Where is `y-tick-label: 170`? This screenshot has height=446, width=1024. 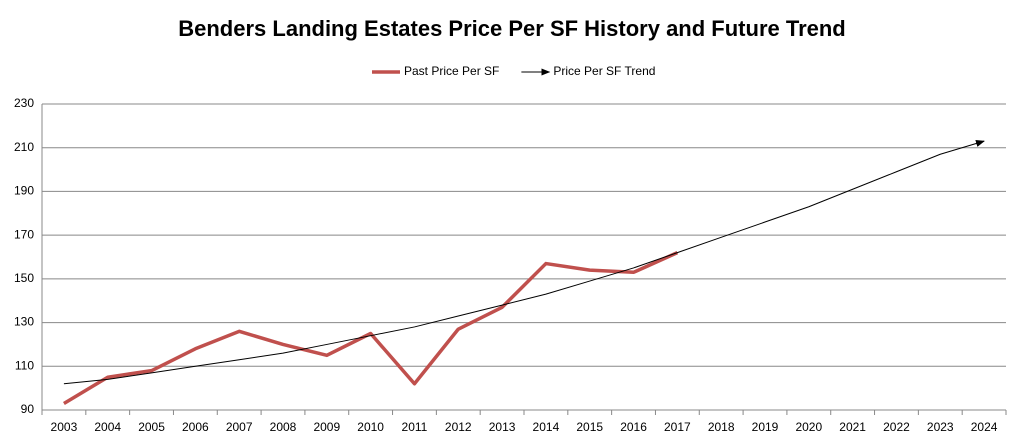
y-tick-label: 170 is located at coordinates (24, 234).